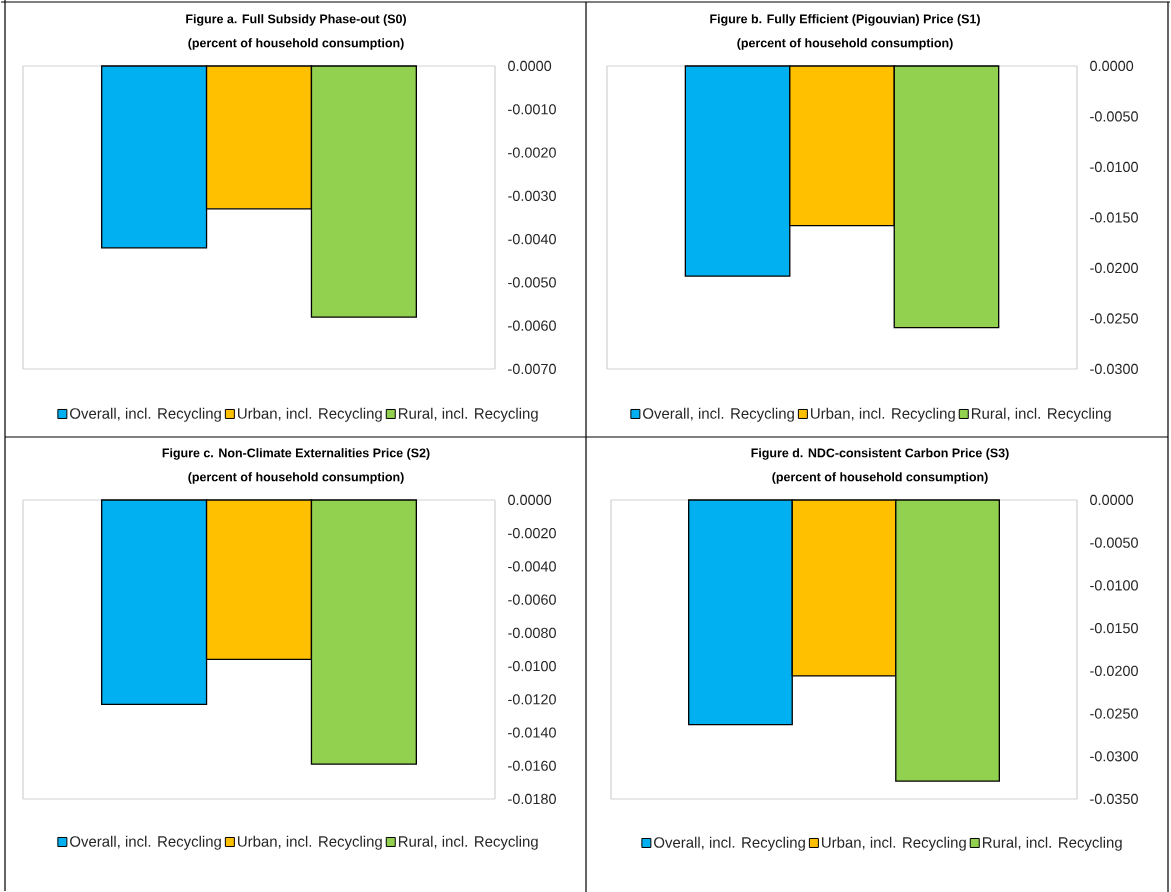 The image size is (1171, 892). Describe the element at coordinates (880, 454) in the screenshot. I see `chart-title: Figure d. NDC-consistent Carbon Price (S3)` at that location.